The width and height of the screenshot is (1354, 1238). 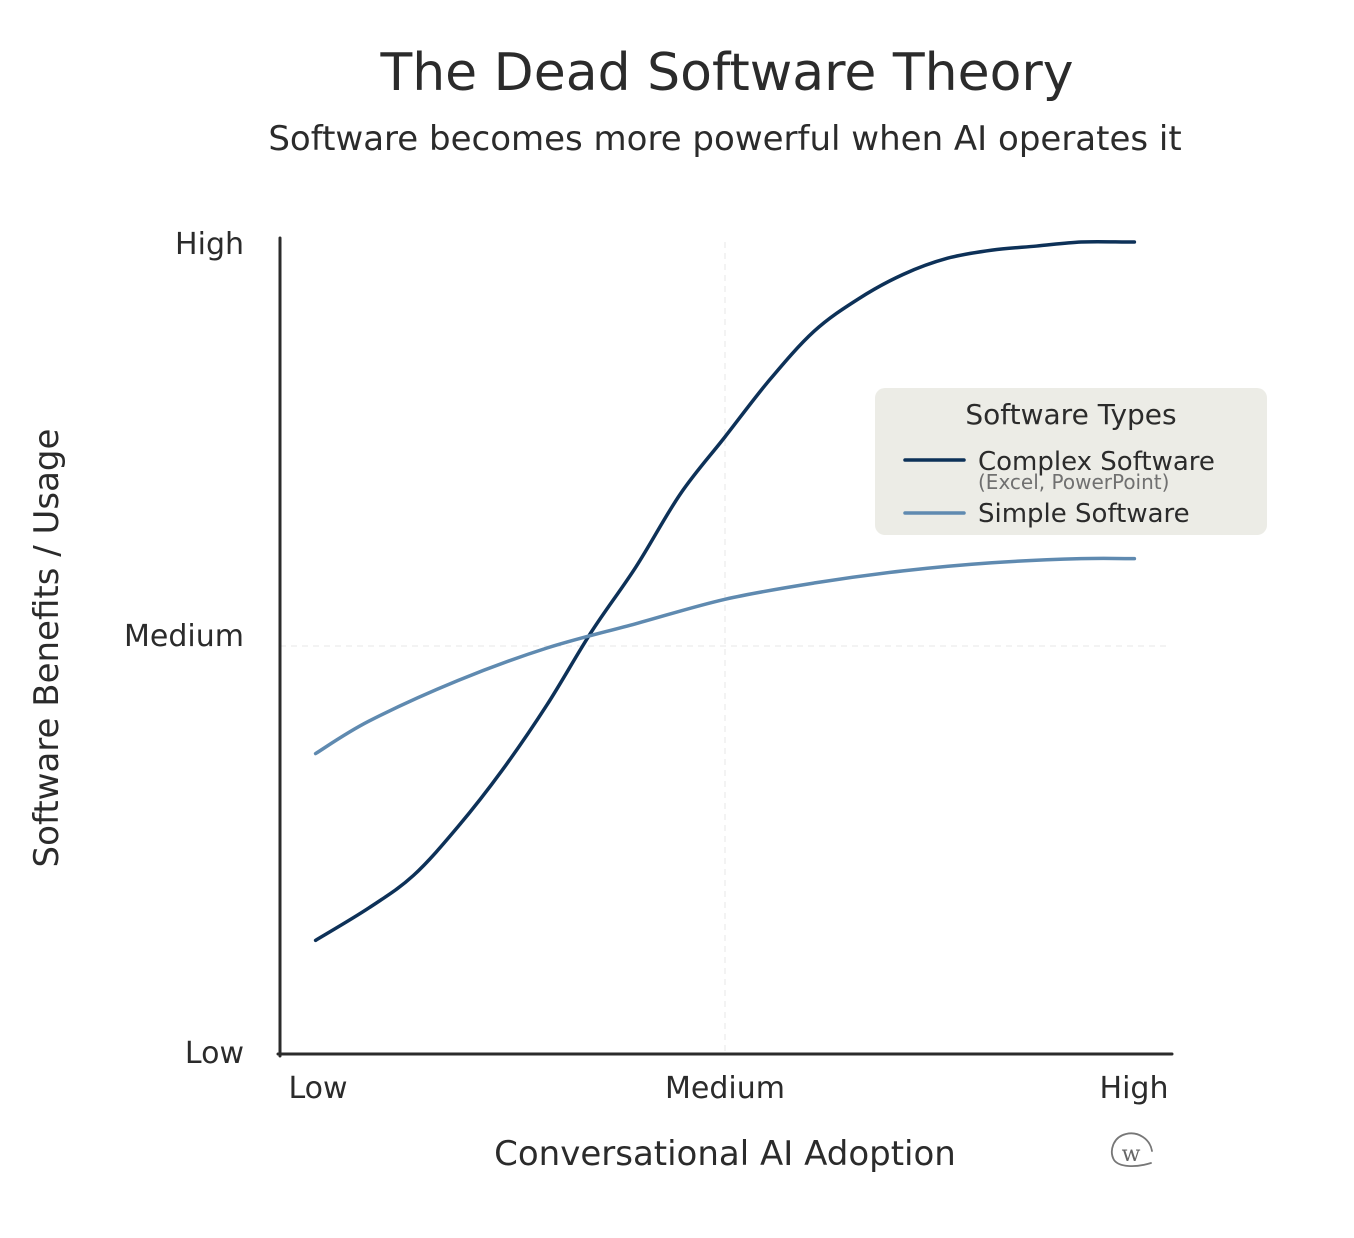 What do you see at coordinates (725, 1154) in the screenshot?
I see `x-axis-label: Conversational AI Adoption` at bounding box center [725, 1154].